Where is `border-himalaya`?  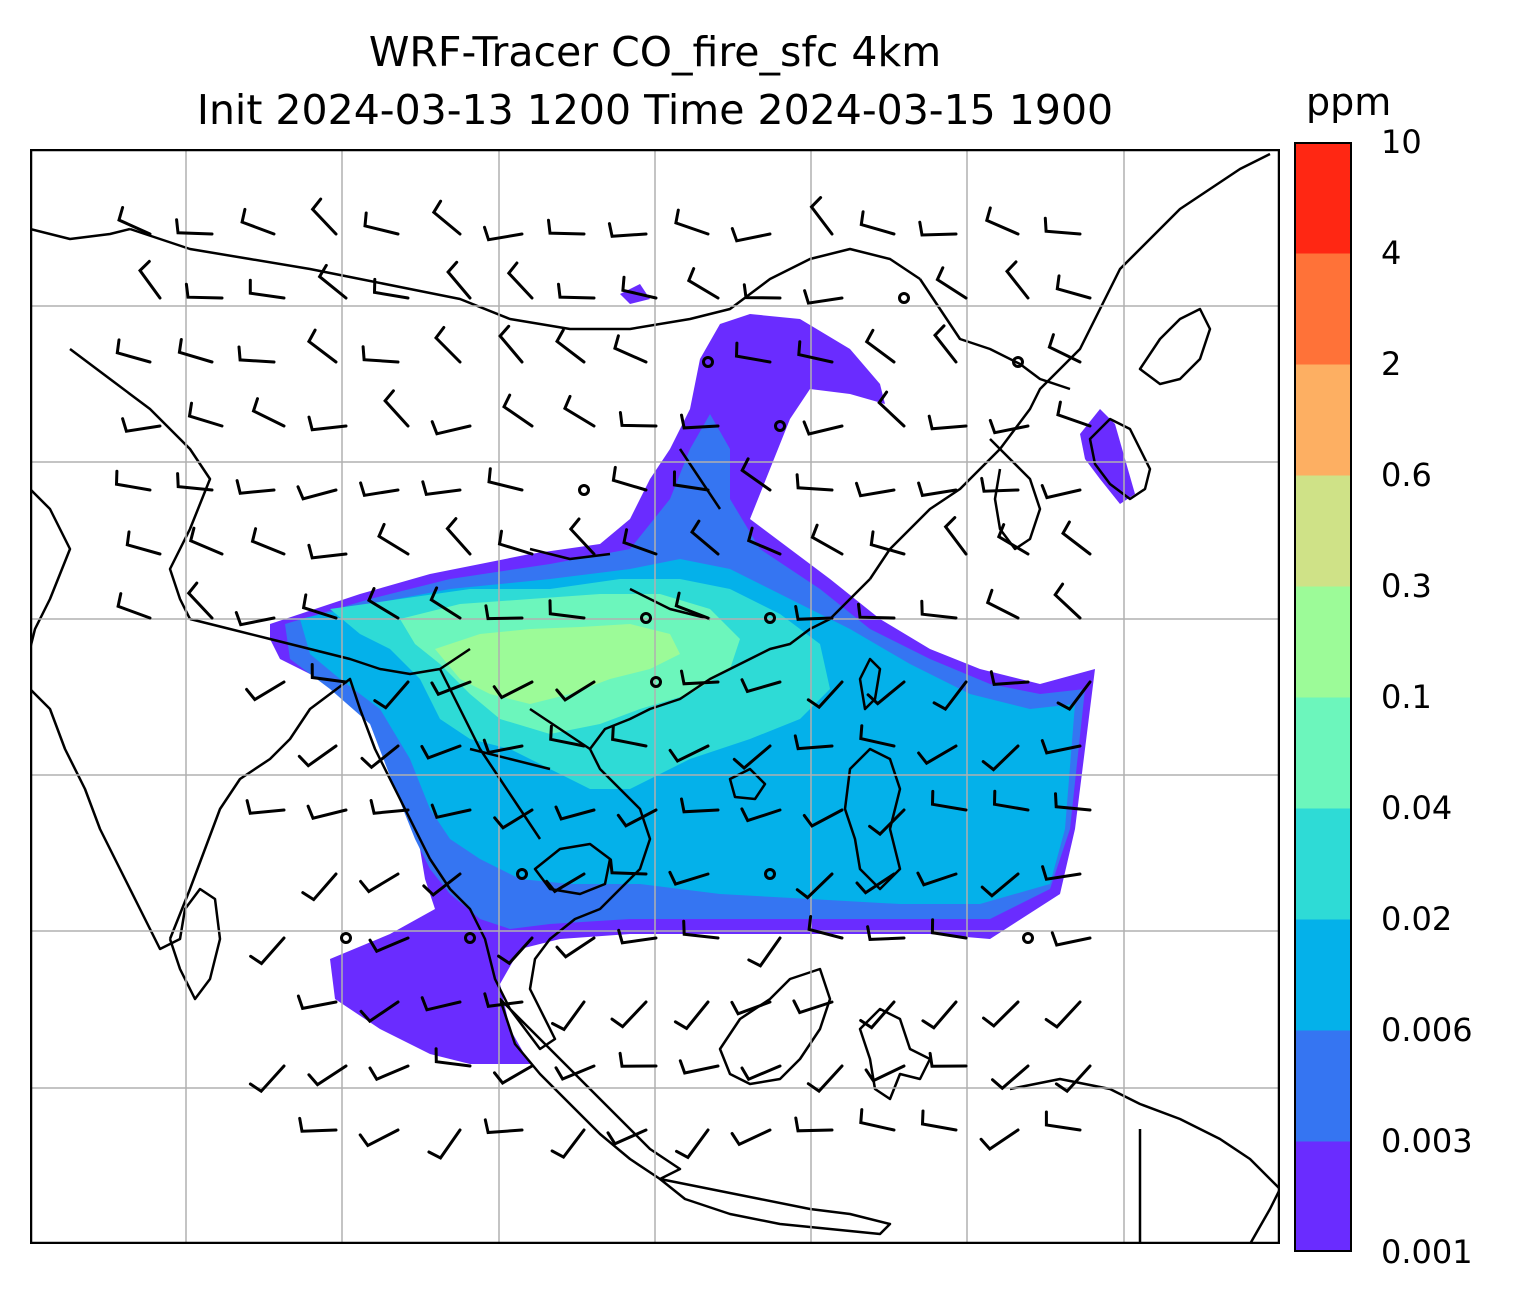
border-himalaya is located at coordinates (330, 646).